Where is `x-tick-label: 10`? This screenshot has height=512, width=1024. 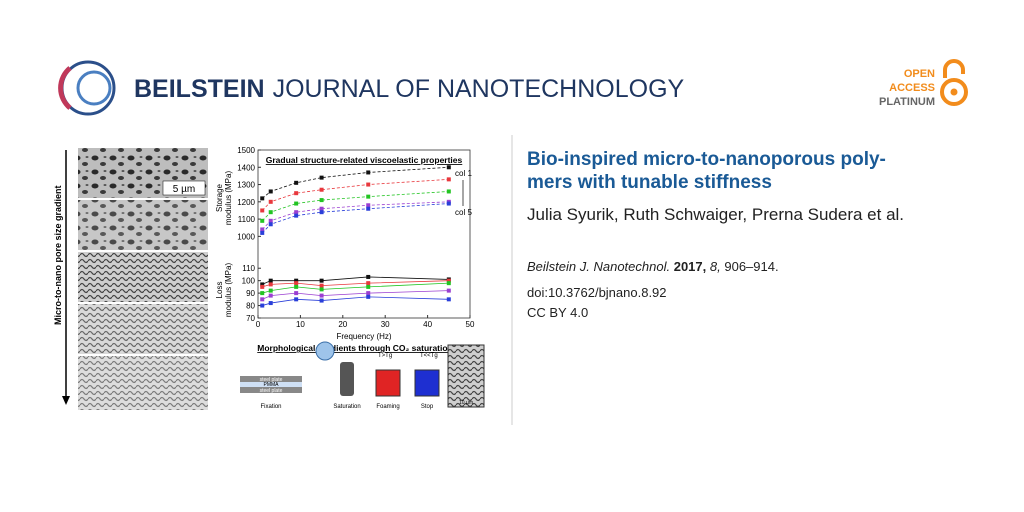
x-tick-label: 10 is located at coordinates (300, 324).